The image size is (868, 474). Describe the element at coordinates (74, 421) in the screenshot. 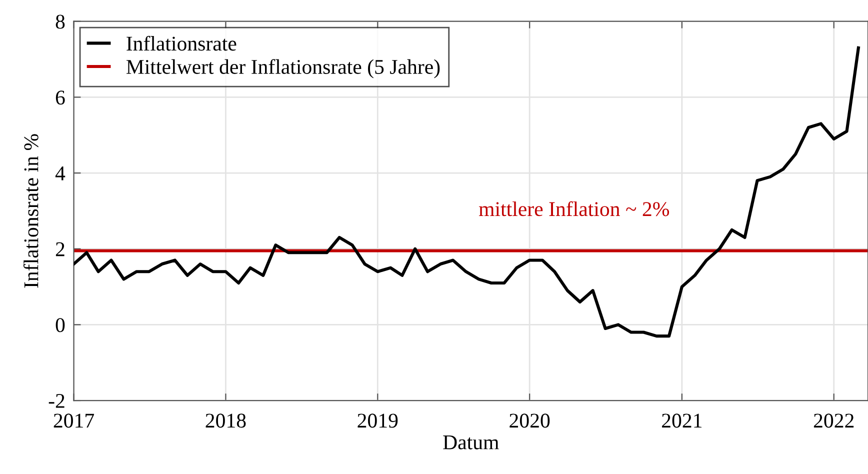

I see `x-tick-label: 2017` at that location.